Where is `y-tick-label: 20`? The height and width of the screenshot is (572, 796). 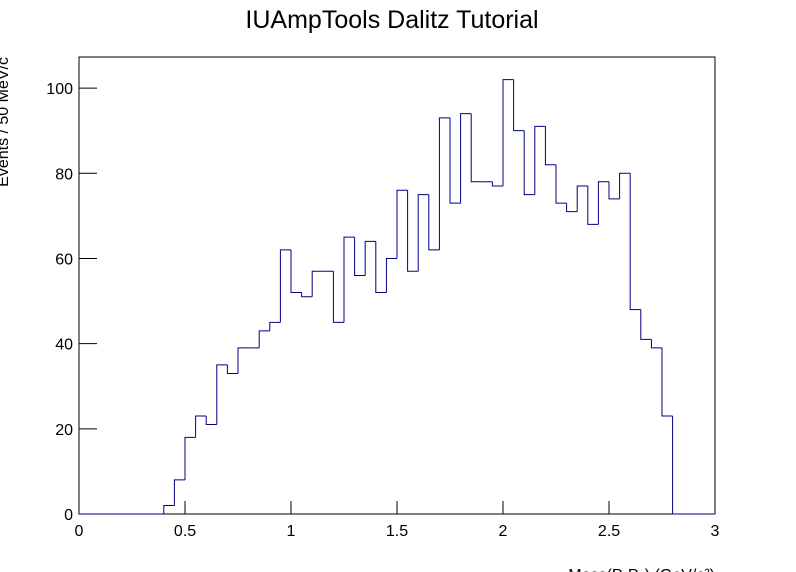
y-tick-label: 20 is located at coordinates (64, 430).